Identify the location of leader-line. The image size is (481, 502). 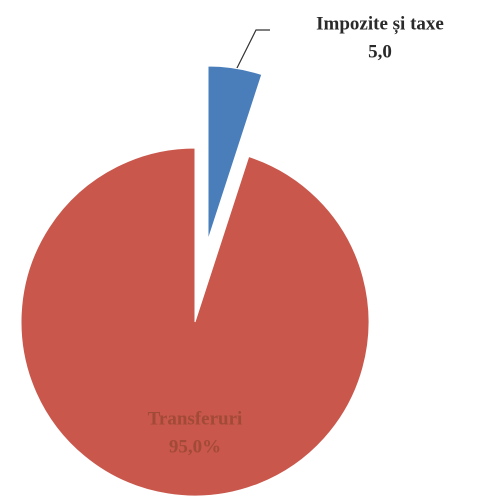
(252, 50).